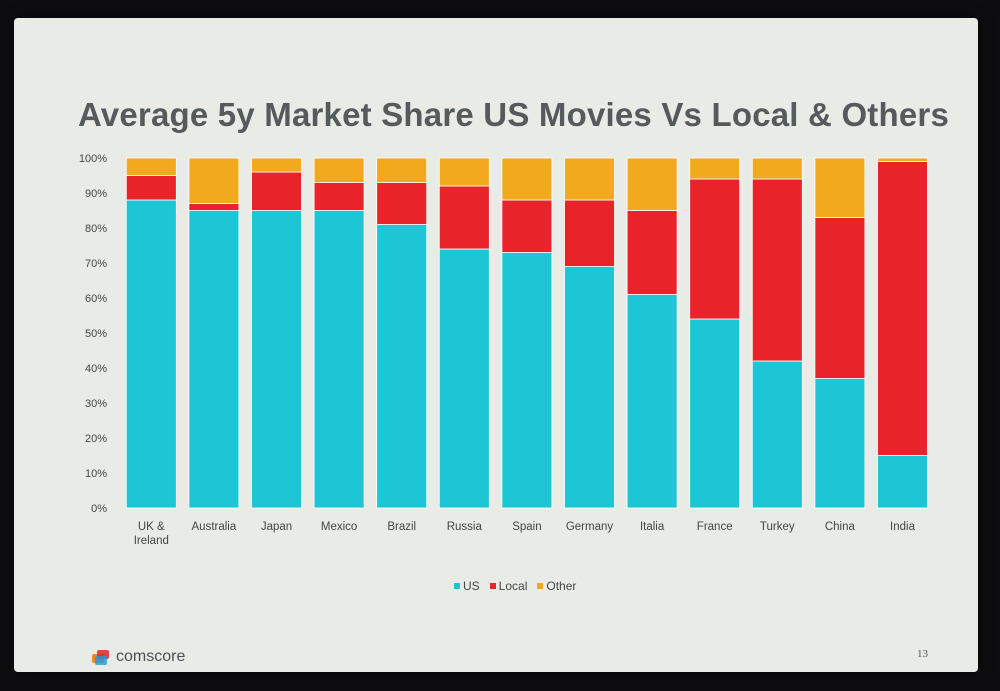 The width and height of the screenshot is (1000, 691). I want to click on y-tick-label: 90%, so click(96, 194).